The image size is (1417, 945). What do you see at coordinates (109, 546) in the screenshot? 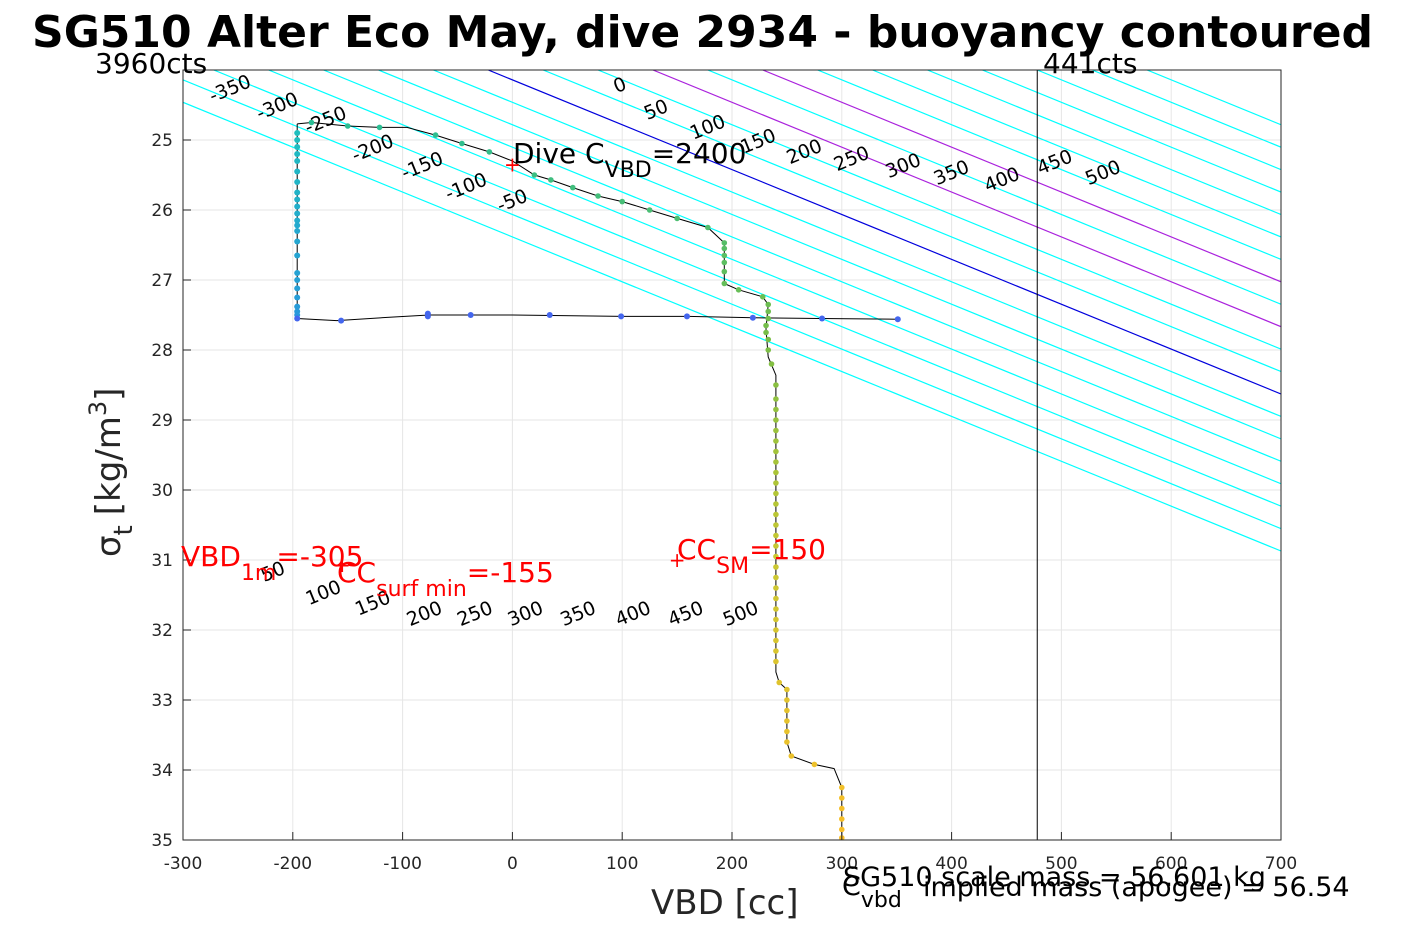
I see `y-axis-symbol: σ` at bounding box center [109, 546].